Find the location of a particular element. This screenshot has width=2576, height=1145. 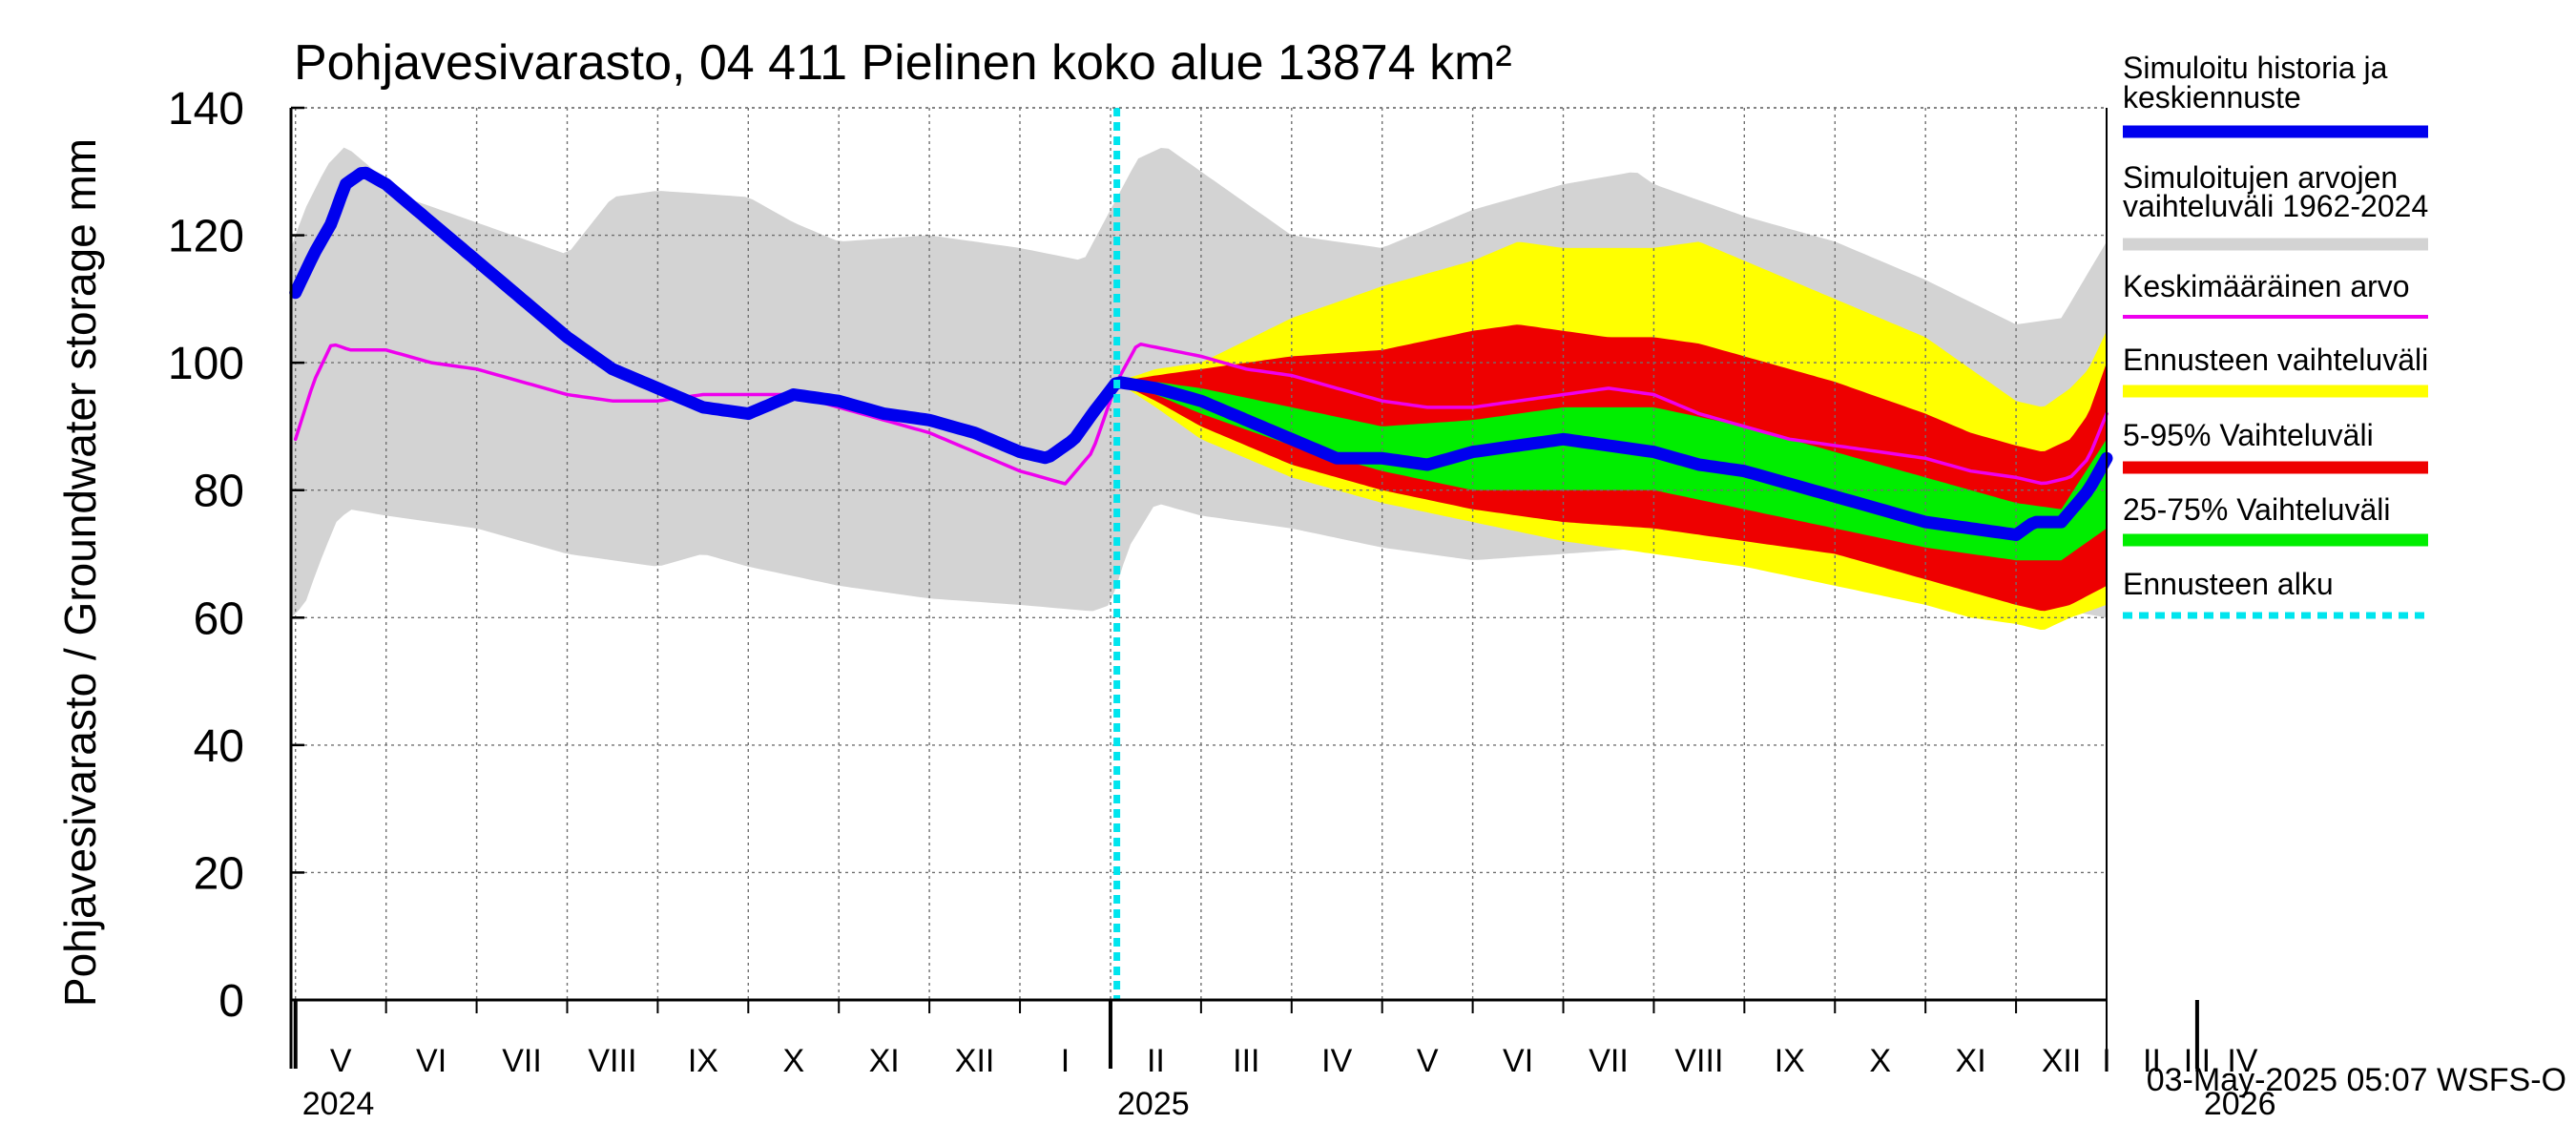

y-ticks: 0 20 40 60 80 100 120 140 is located at coordinates (236, 555).